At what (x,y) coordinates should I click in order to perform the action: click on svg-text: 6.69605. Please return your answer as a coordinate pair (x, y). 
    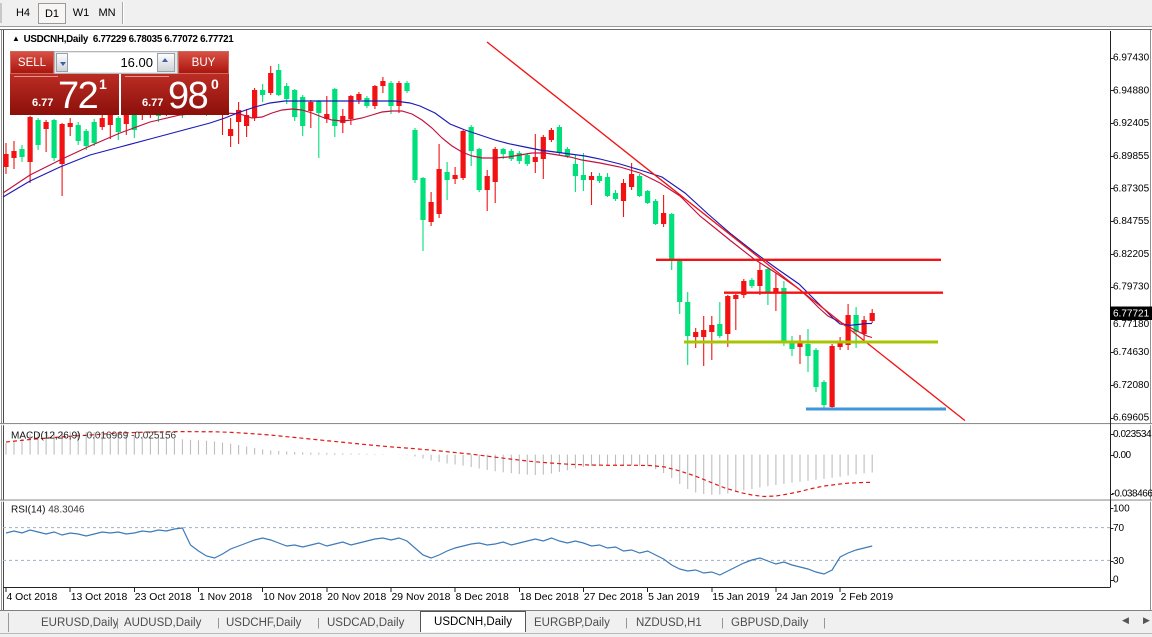
    Looking at the image, I should click on (1131, 418).